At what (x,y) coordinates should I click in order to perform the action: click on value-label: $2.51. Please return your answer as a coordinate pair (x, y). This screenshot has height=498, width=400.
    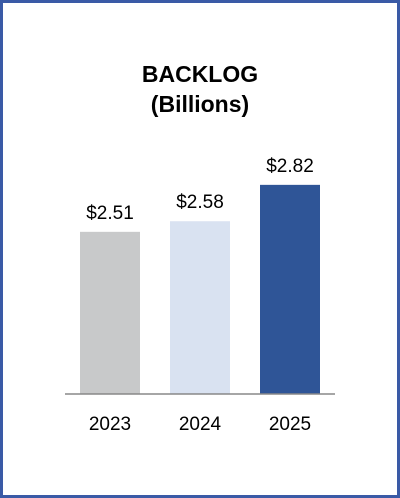
    Looking at the image, I should click on (110, 213).